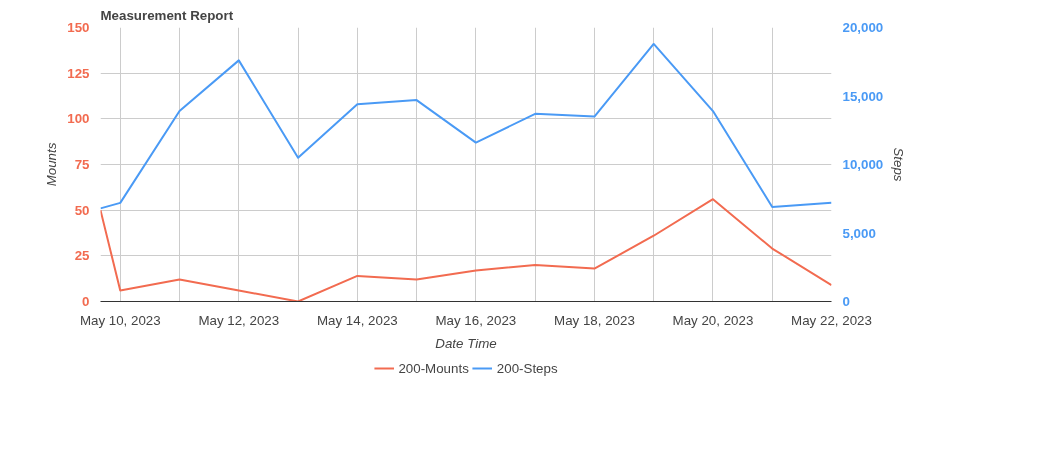  What do you see at coordinates (82, 164) in the screenshot?
I see `y-tick-label: 75` at bounding box center [82, 164].